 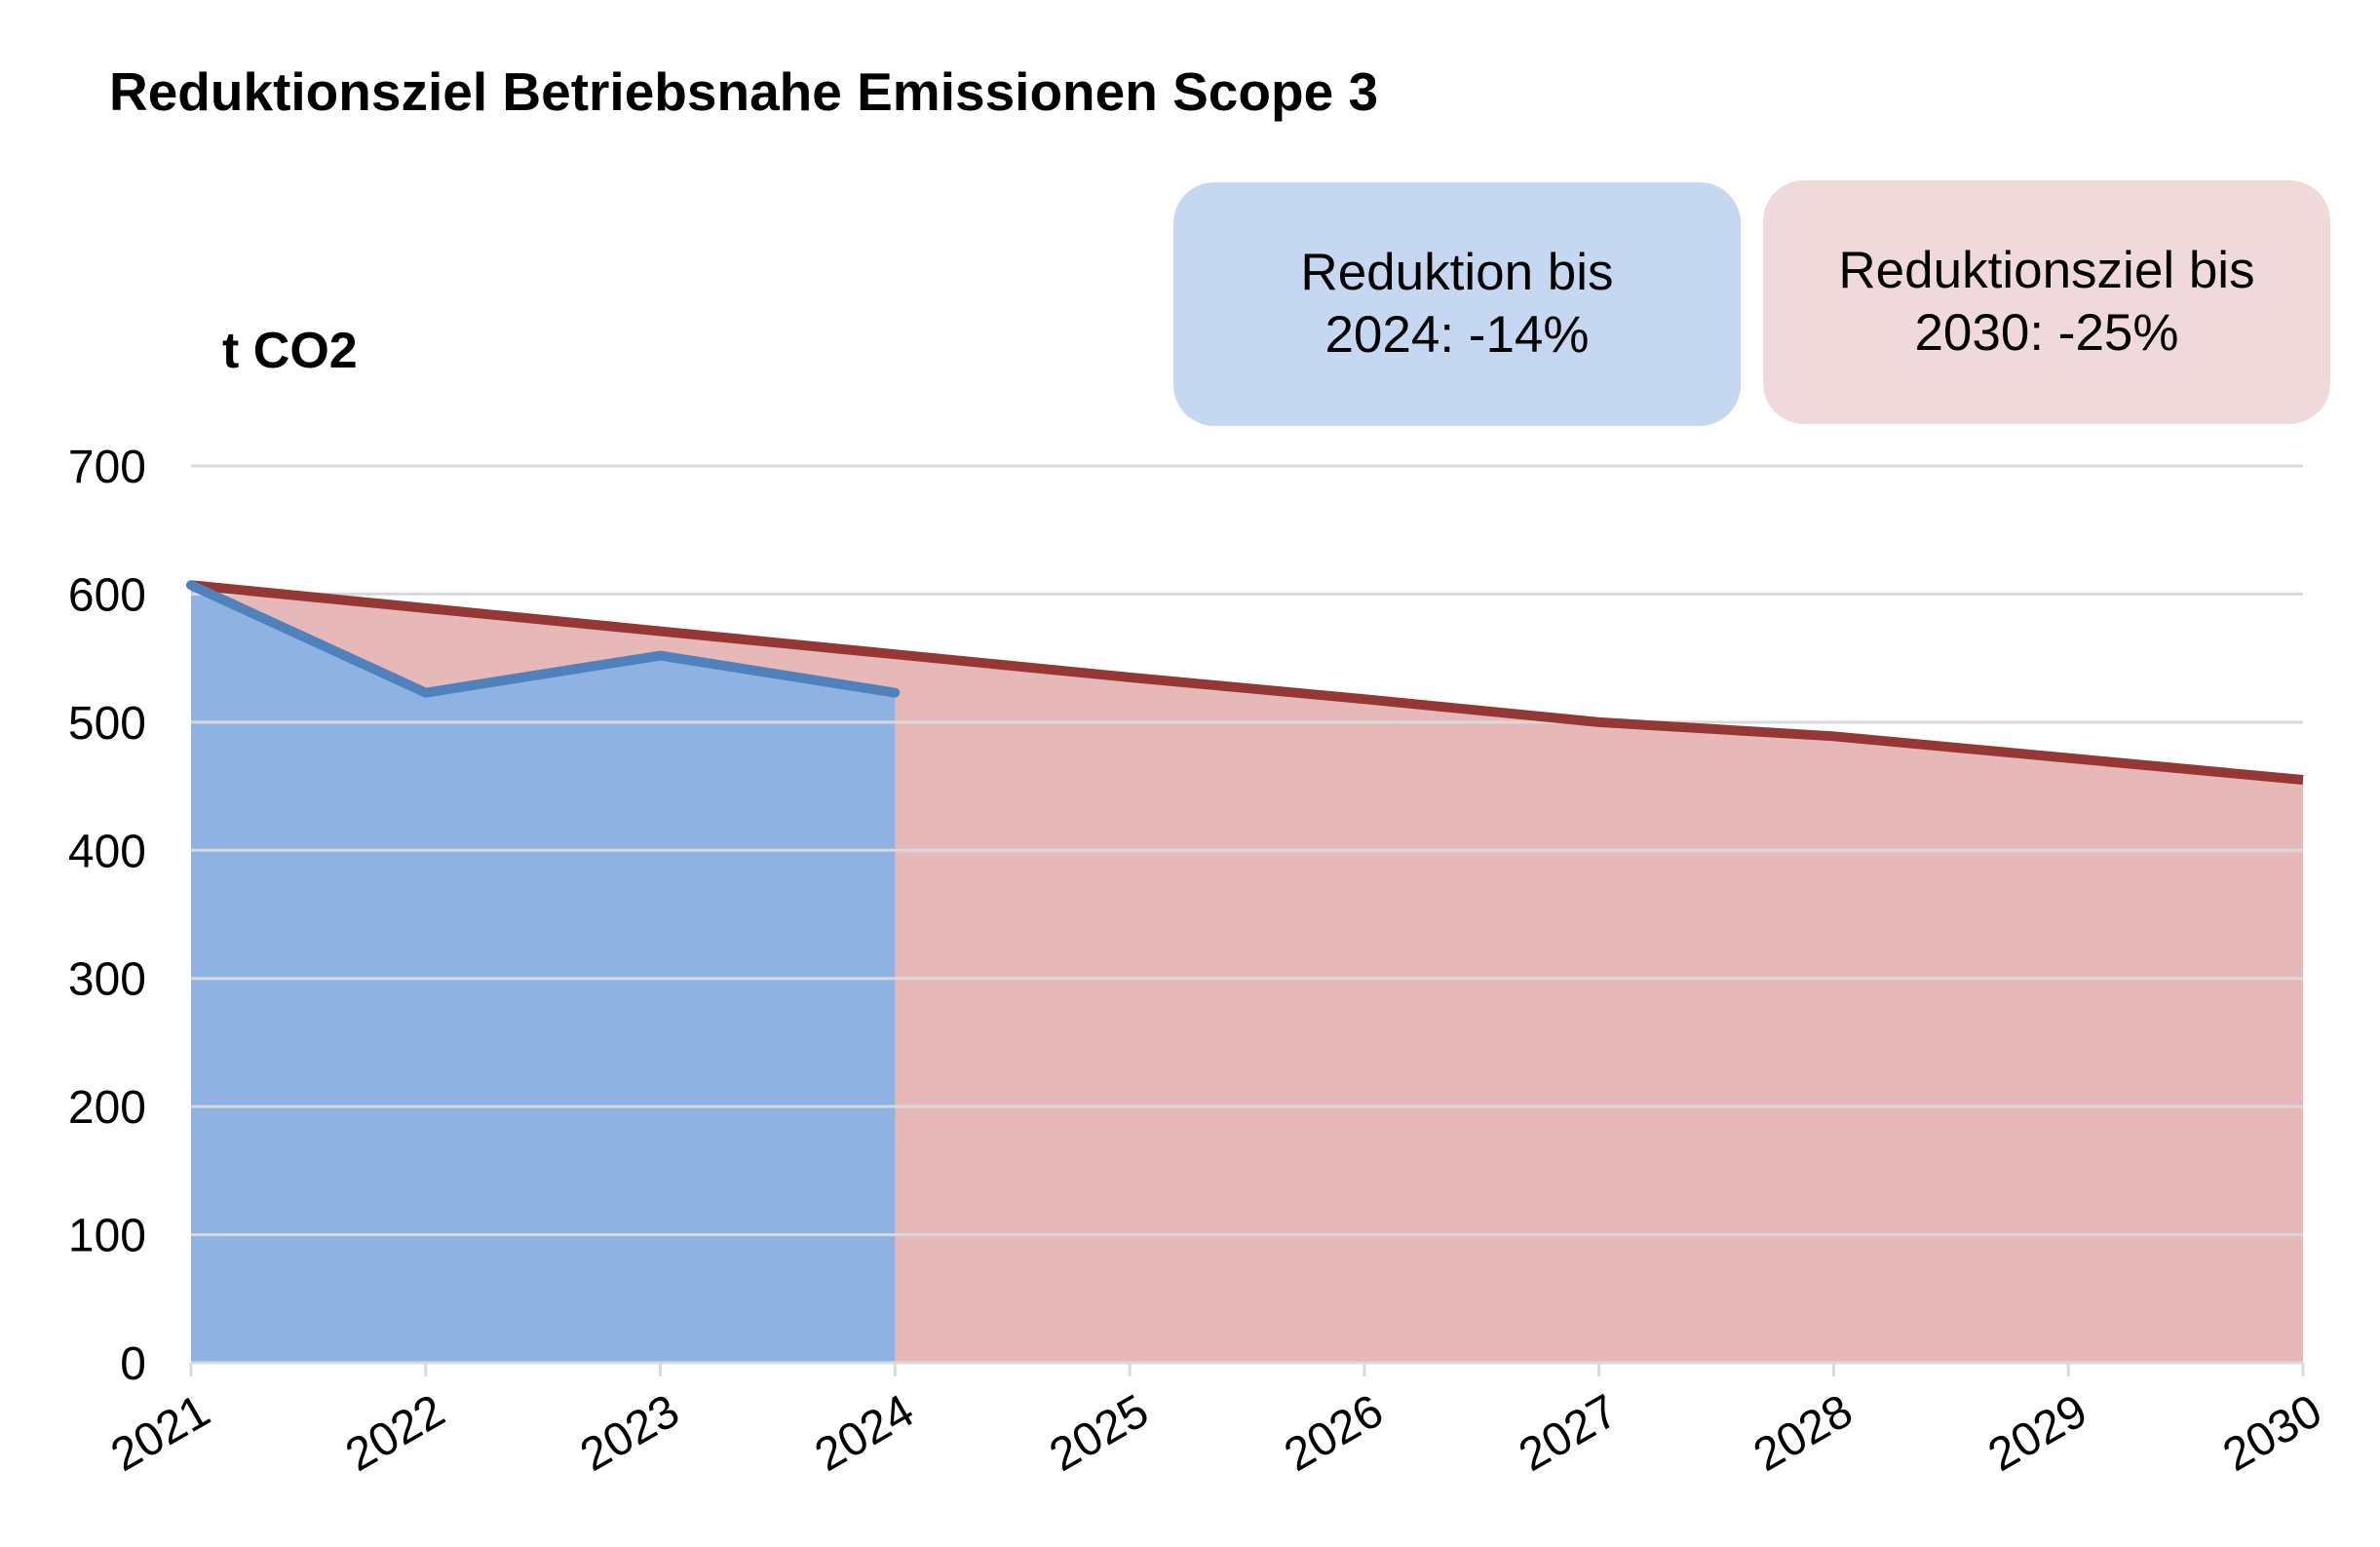 What do you see at coordinates (2046, 302) in the screenshot?
I see `annotation-target-2030: Reduktionsziel bis 2030: -25%` at bounding box center [2046, 302].